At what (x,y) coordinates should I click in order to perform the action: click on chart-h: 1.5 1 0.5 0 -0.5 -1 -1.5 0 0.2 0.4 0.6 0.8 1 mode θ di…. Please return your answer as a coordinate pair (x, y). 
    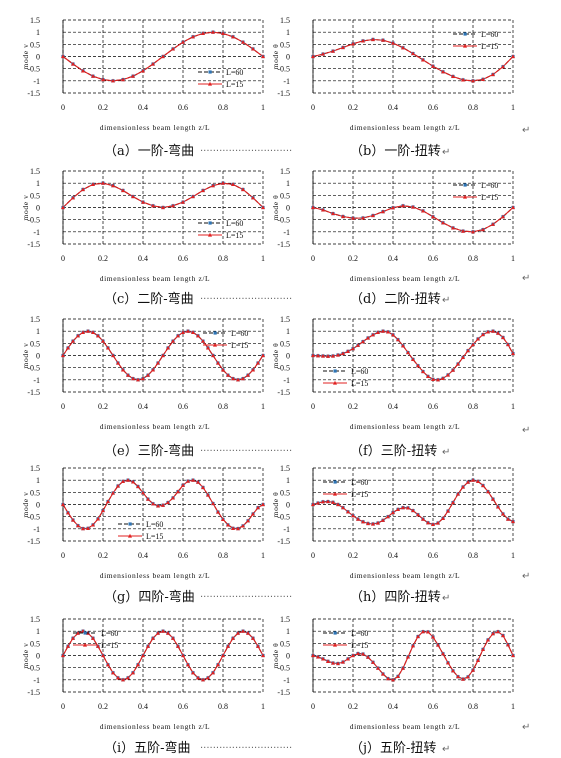
    Looking at the image, I should click on (400, 534).